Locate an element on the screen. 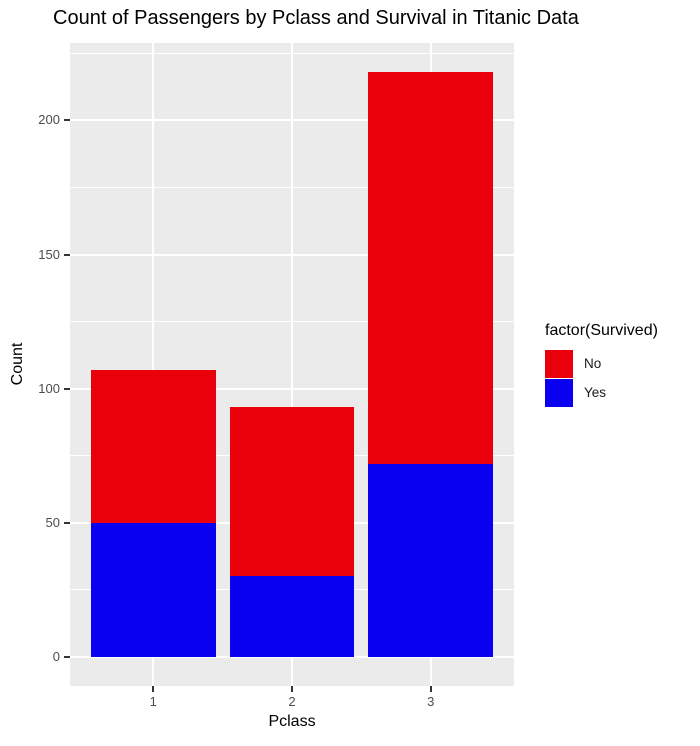  legend-key-yes is located at coordinates (559, 392).